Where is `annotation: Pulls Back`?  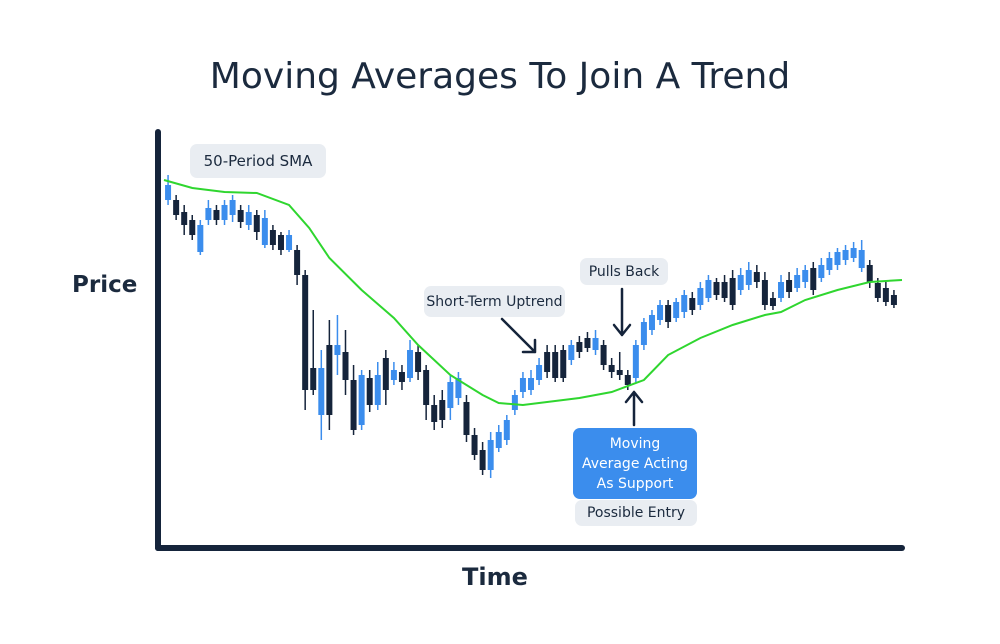
annotation: Pulls Back is located at coordinates (624, 271).